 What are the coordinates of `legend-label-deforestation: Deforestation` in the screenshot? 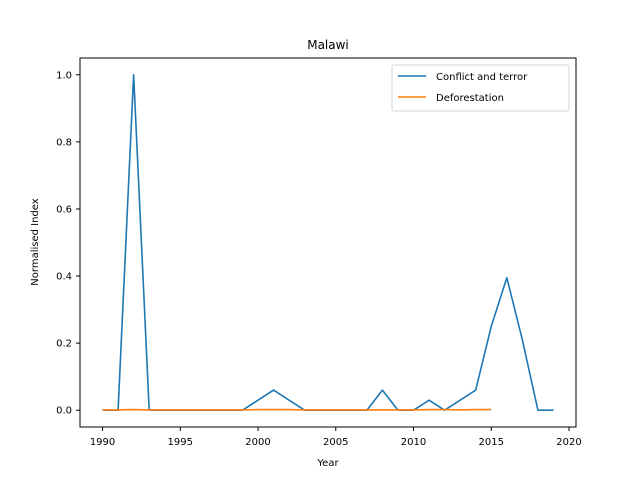 It's located at (470, 98).